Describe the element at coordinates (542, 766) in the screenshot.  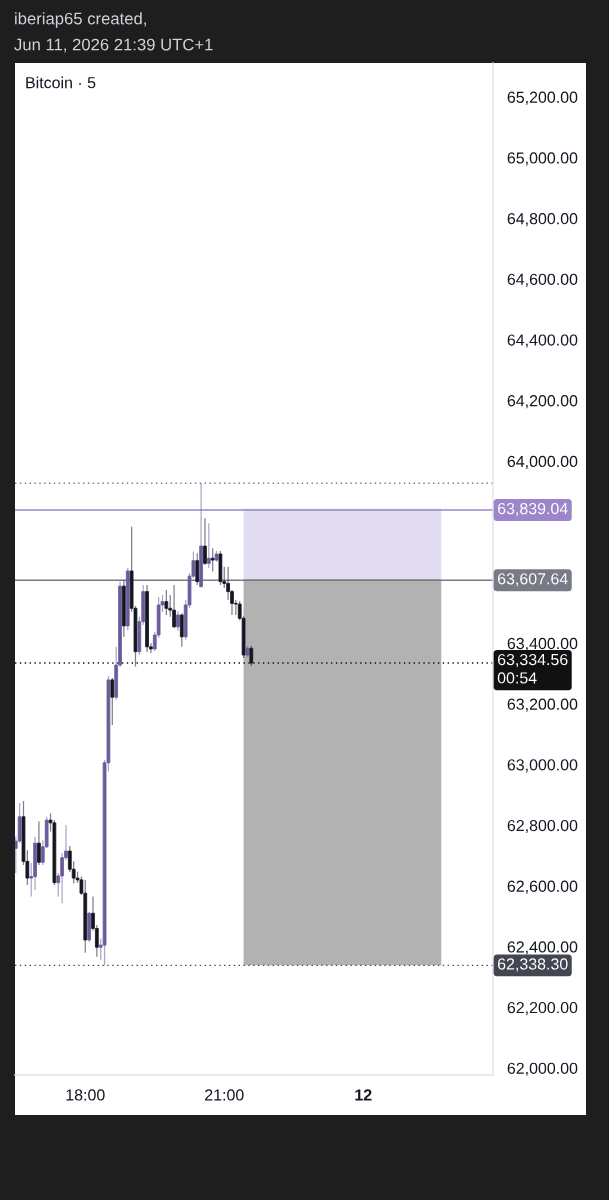
I see `y-tick-label: 63,000.00` at that location.